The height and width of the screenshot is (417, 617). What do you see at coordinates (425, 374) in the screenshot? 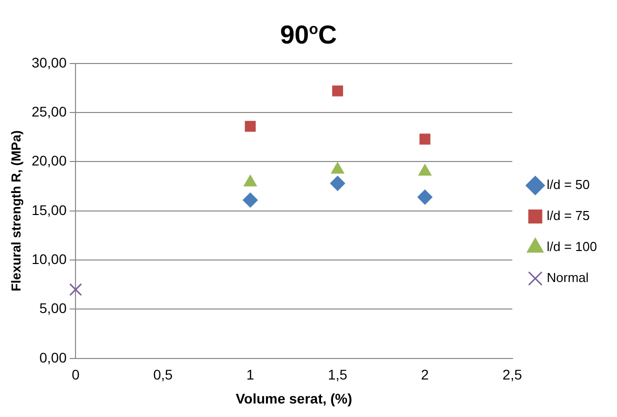
I see `x-tick-label: 2` at bounding box center [425, 374].